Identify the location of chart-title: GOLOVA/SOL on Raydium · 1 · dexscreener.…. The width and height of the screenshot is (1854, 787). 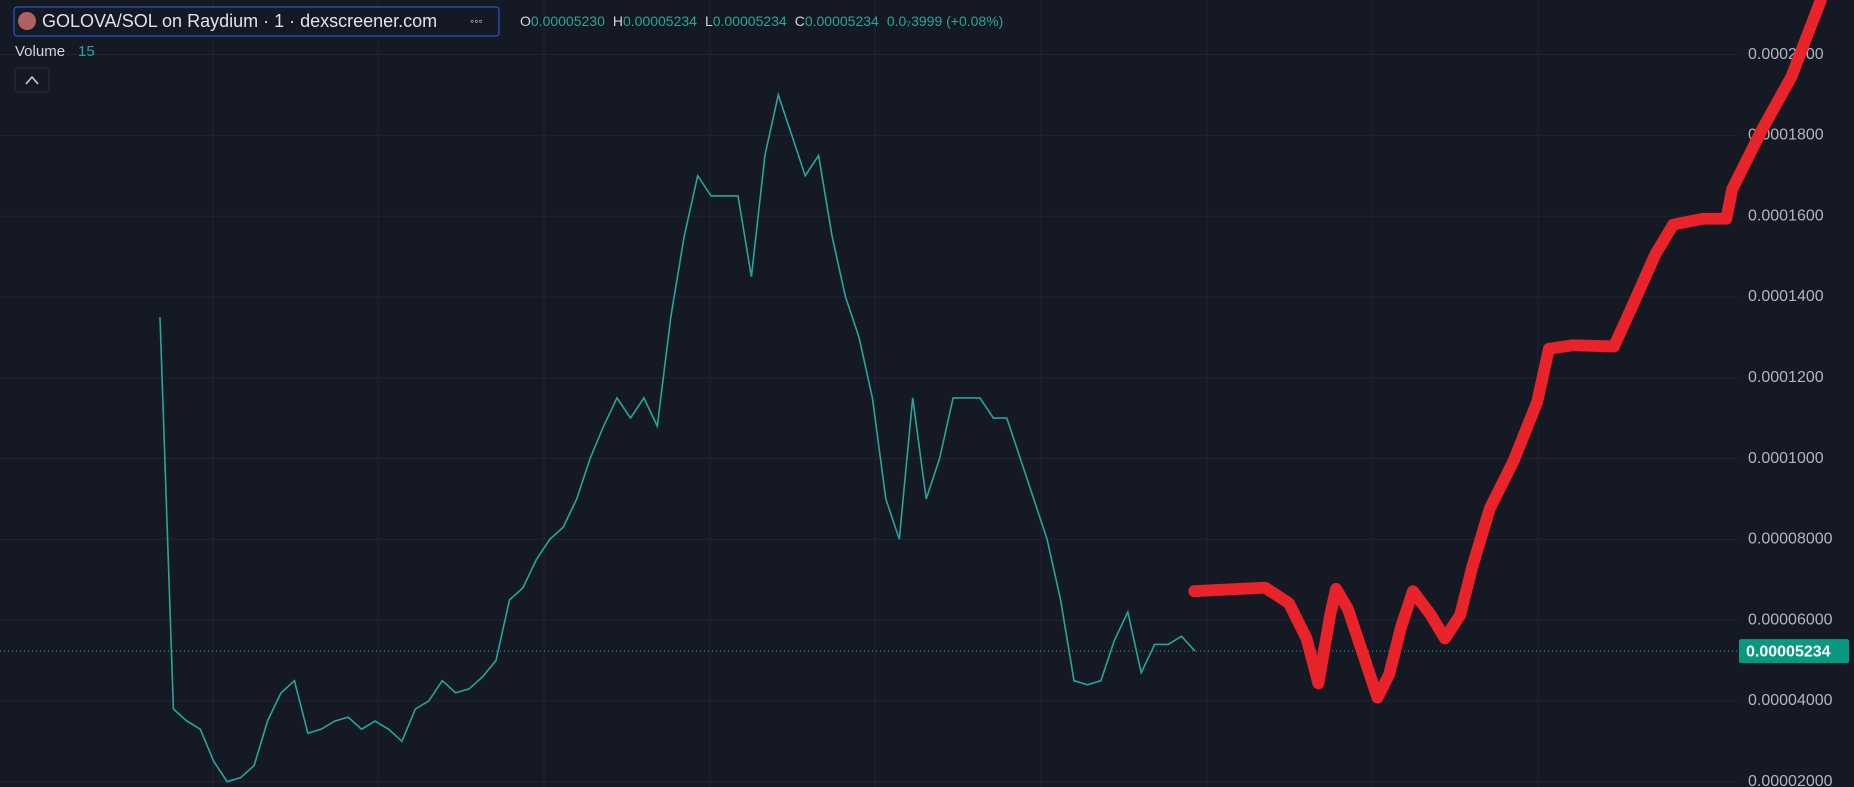
(239, 21).